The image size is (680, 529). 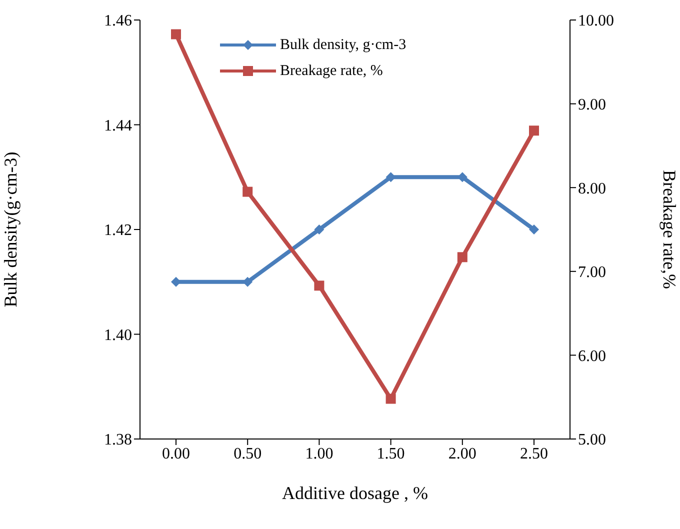 What do you see at coordinates (331, 71) in the screenshot?
I see `legend-label: Breakage rate, %` at bounding box center [331, 71].